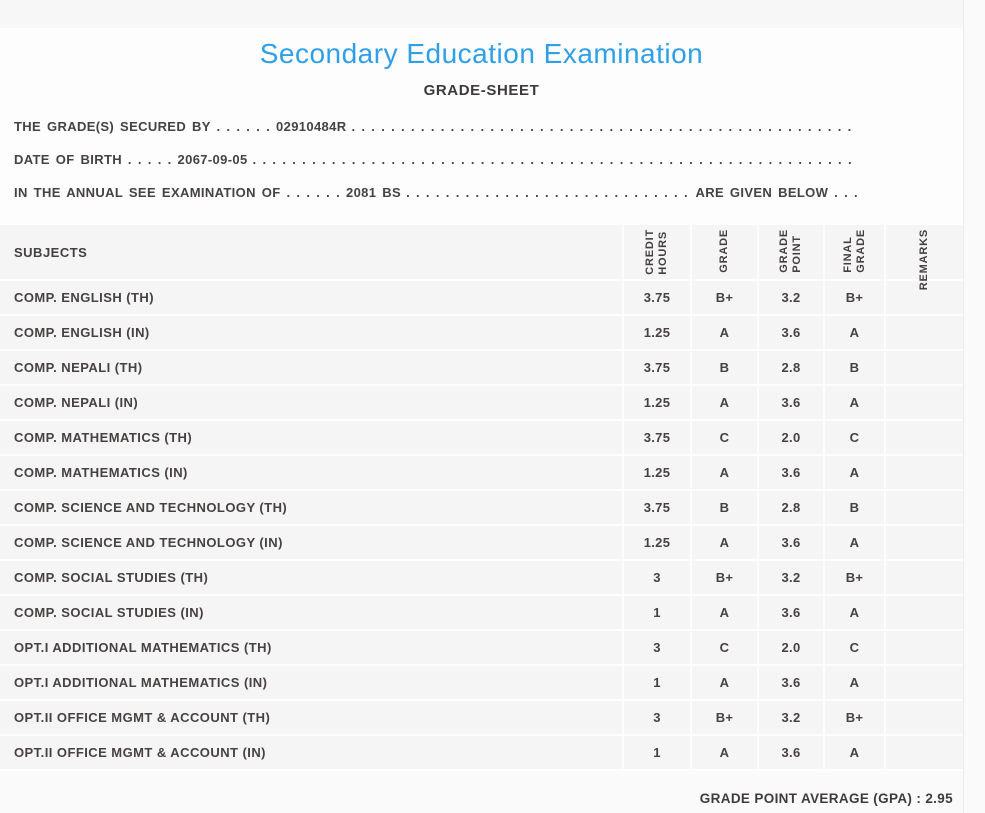 The width and height of the screenshot is (985, 813). I want to click on subjects-header-label: SUBJECTS, so click(51, 252).